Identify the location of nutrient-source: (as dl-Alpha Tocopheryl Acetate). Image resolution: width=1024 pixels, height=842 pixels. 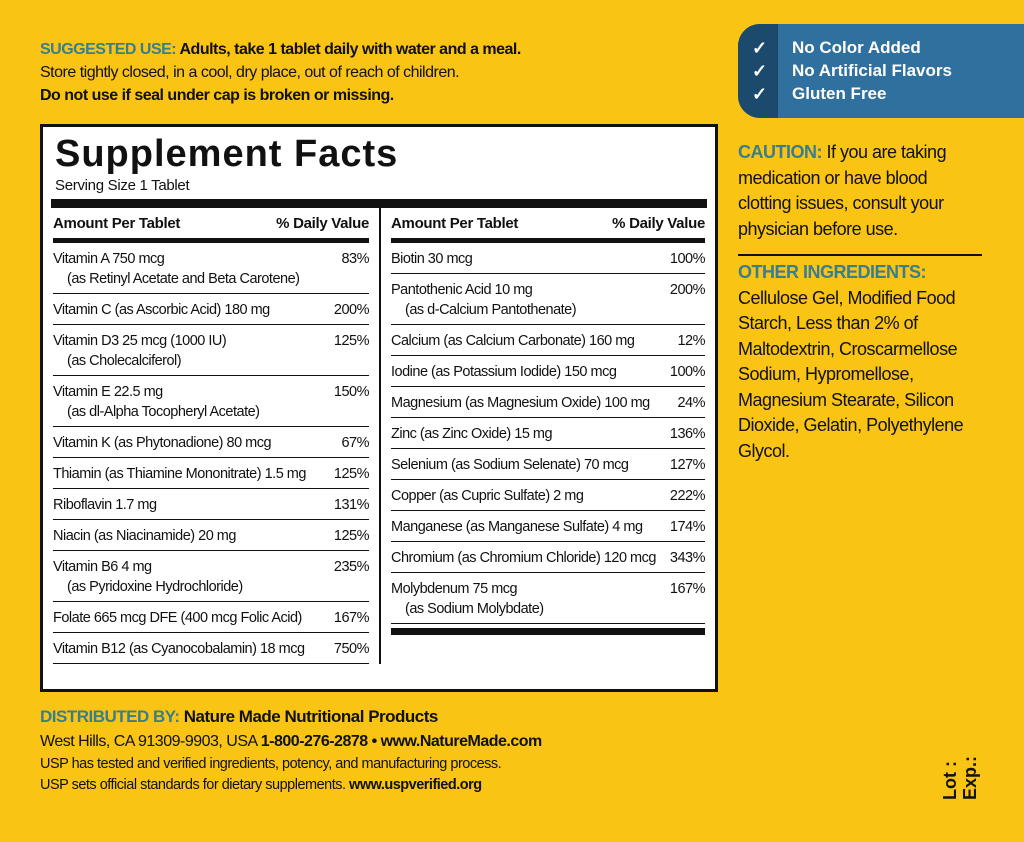
(163, 412).